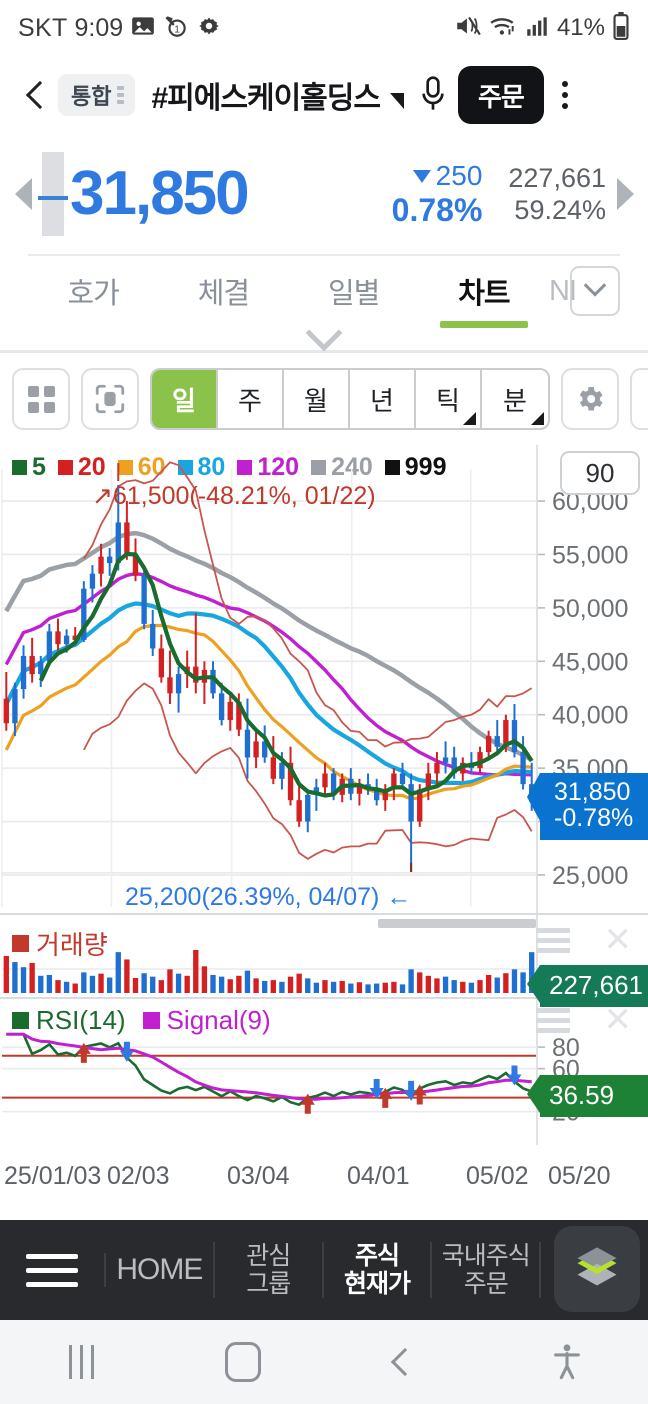 The image size is (648, 1404). I want to click on back-button, so click(35, 95).